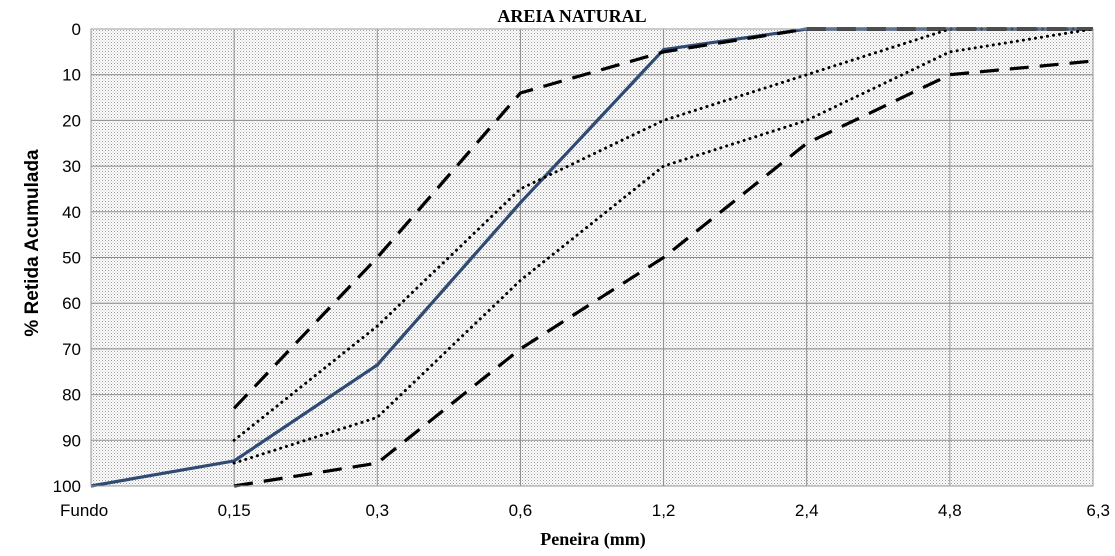 Image resolution: width=1115 pixels, height=556 pixels. Describe the element at coordinates (67, 486) in the screenshot. I see `y-tick-label: 100` at that location.